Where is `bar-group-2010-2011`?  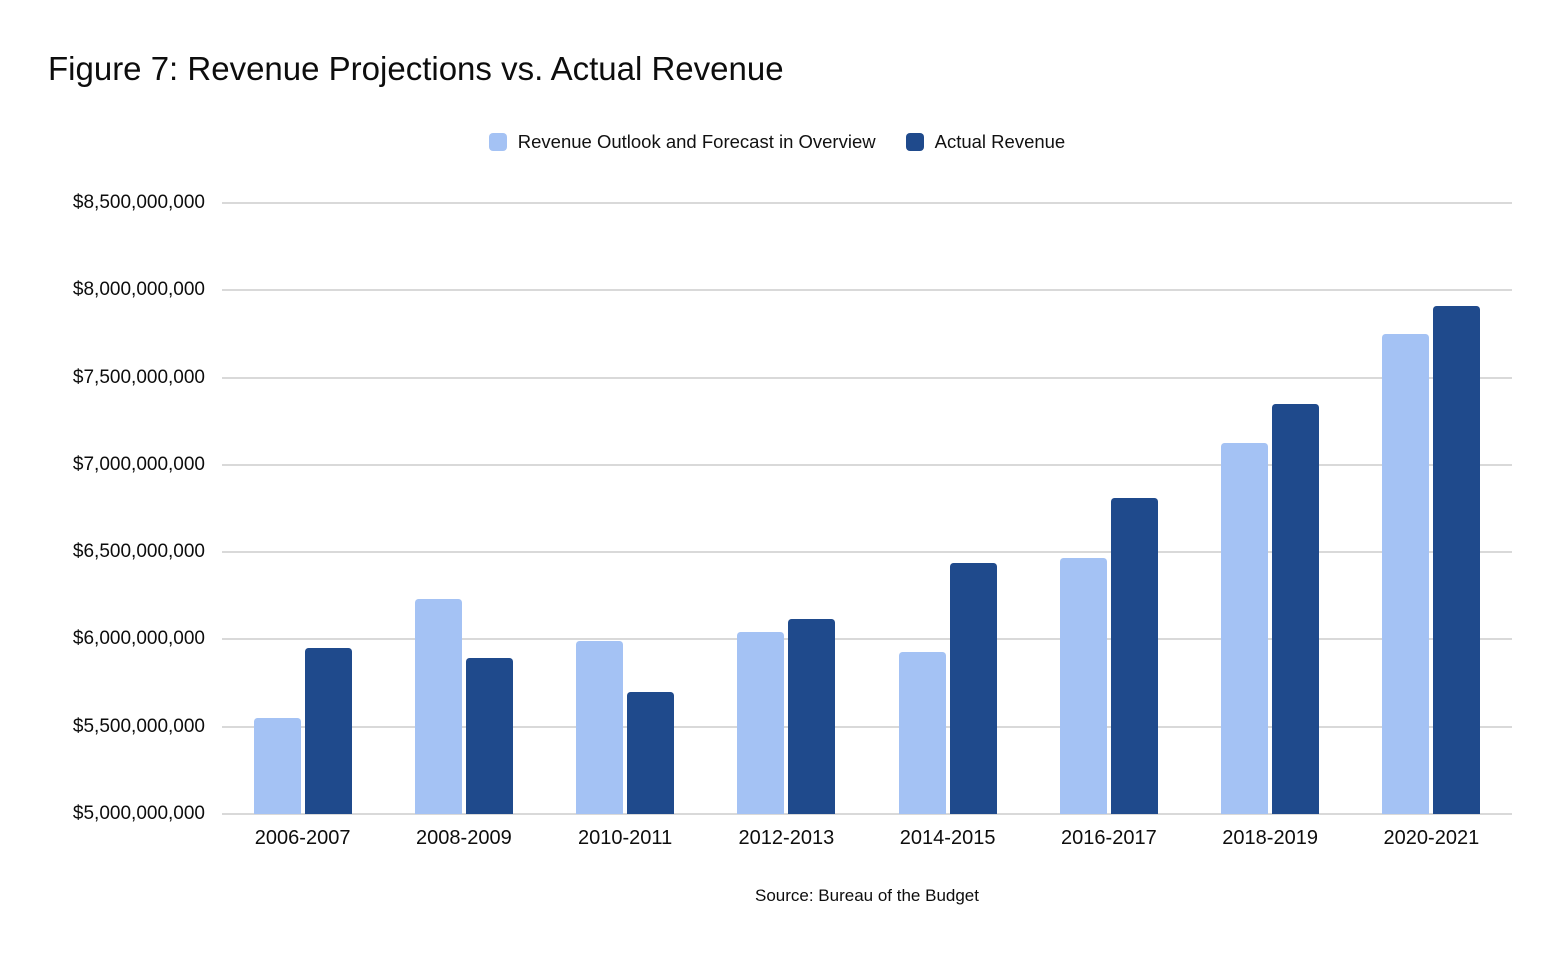 bar-group-2010-2011 is located at coordinates (625, 508).